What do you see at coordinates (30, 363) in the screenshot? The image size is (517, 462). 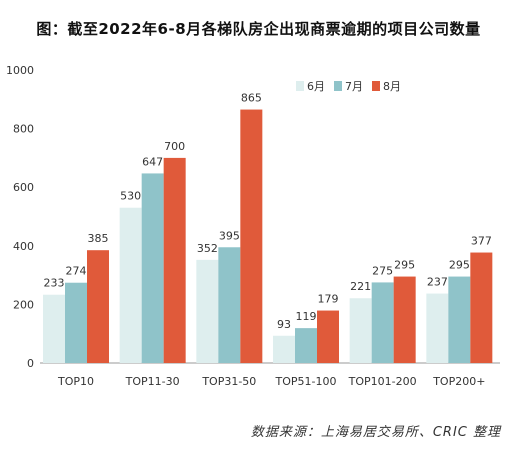 I see `y-tick-label: 0` at bounding box center [30, 363].